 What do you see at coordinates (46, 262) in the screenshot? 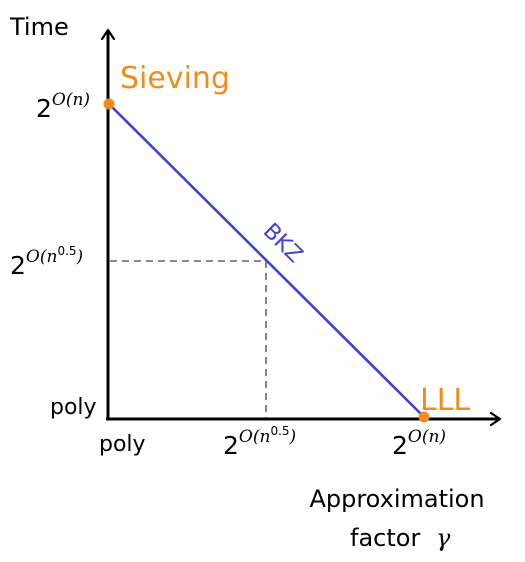
I see `y-tick-mid: 2O(n0.5)` at bounding box center [46, 262].